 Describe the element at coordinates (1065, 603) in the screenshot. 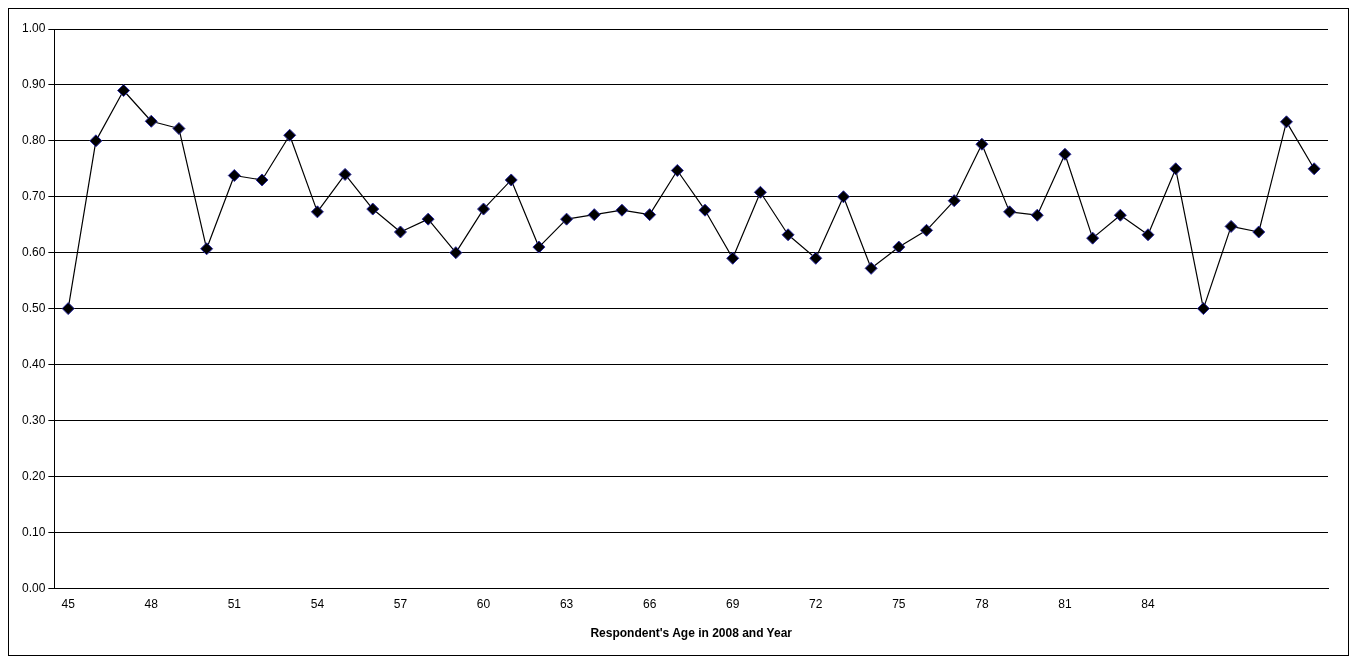

I see `x-tick-label: 81` at that location.